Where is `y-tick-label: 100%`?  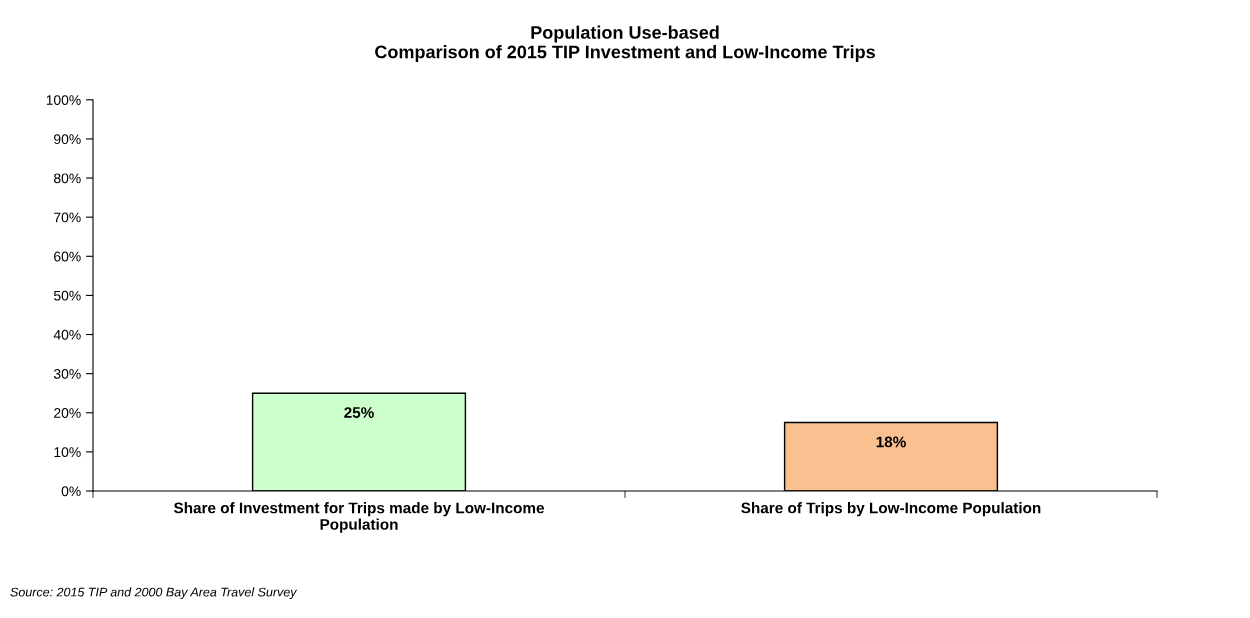 y-tick-label: 100% is located at coordinates (63, 100).